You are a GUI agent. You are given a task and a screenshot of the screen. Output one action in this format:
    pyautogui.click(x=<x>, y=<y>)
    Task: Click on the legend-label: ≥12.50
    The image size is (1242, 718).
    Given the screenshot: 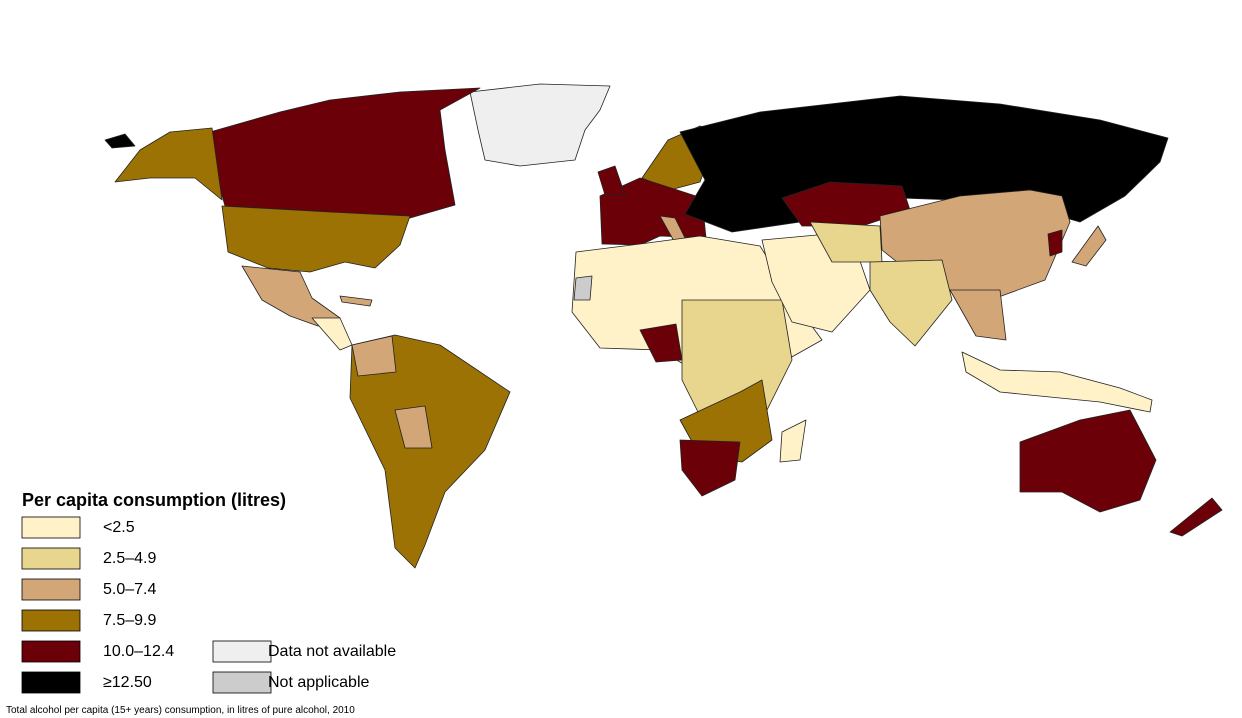 What is the action you would take?
    pyautogui.click(x=127, y=682)
    